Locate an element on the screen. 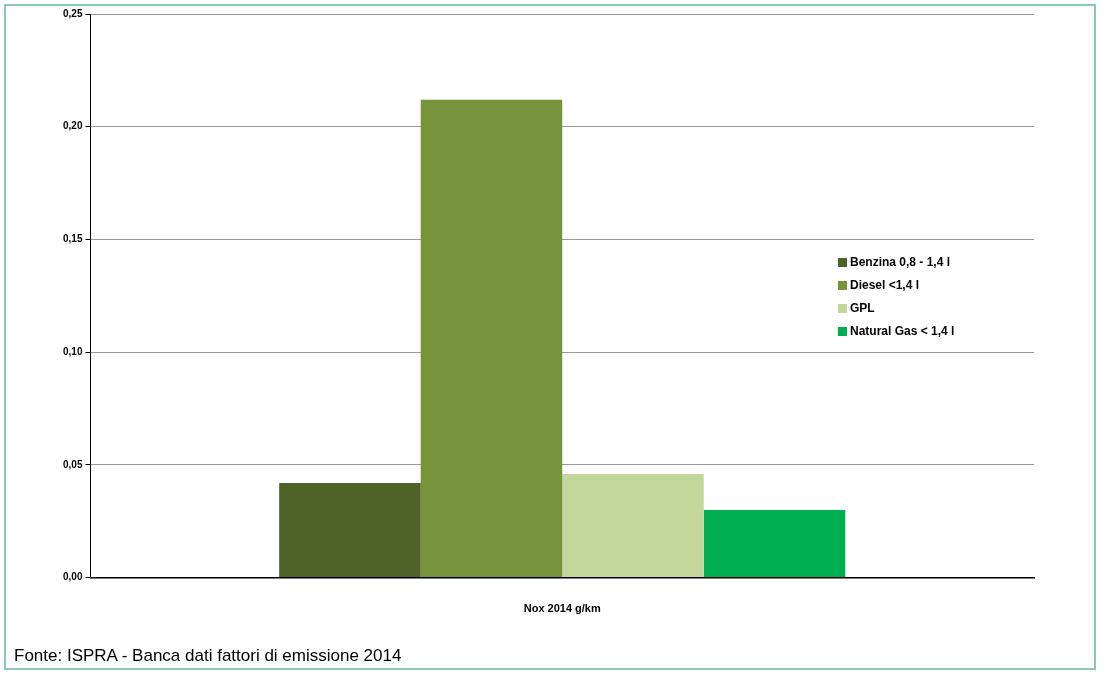 This screenshot has width=1104, height=676. y-tick-label: 0,25 is located at coordinates (72, 13).